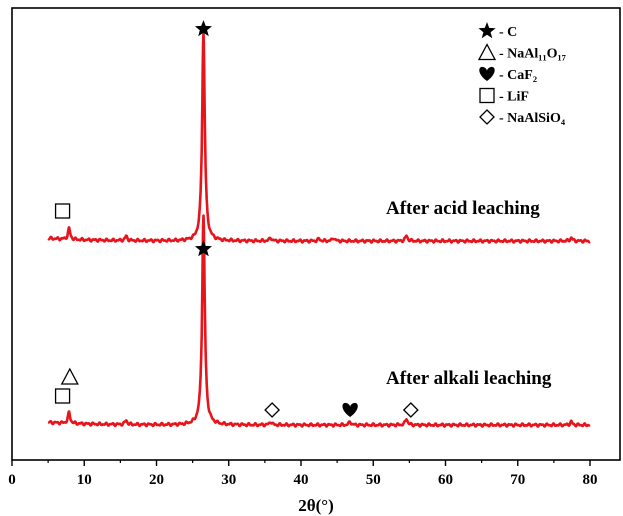  I want to click on x-tick-label: 60, so click(445, 480).